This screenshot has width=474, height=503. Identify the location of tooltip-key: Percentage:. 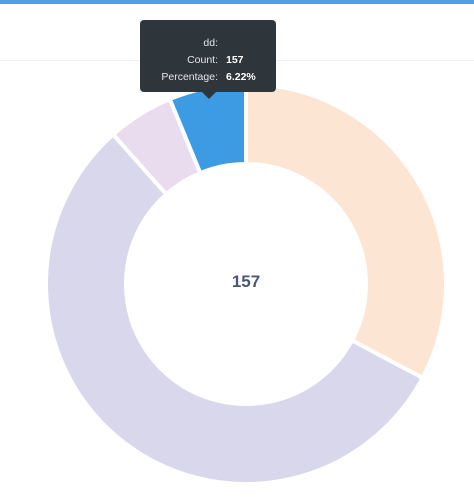
(189, 76).